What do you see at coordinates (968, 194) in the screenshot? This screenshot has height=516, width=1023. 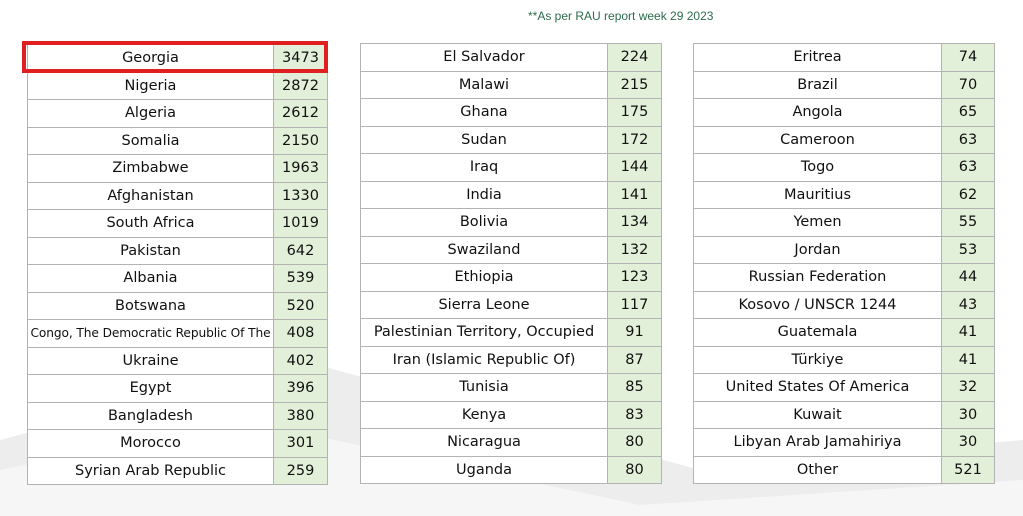 I see `count-value-cell: 62` at bounding box center [968, 194].